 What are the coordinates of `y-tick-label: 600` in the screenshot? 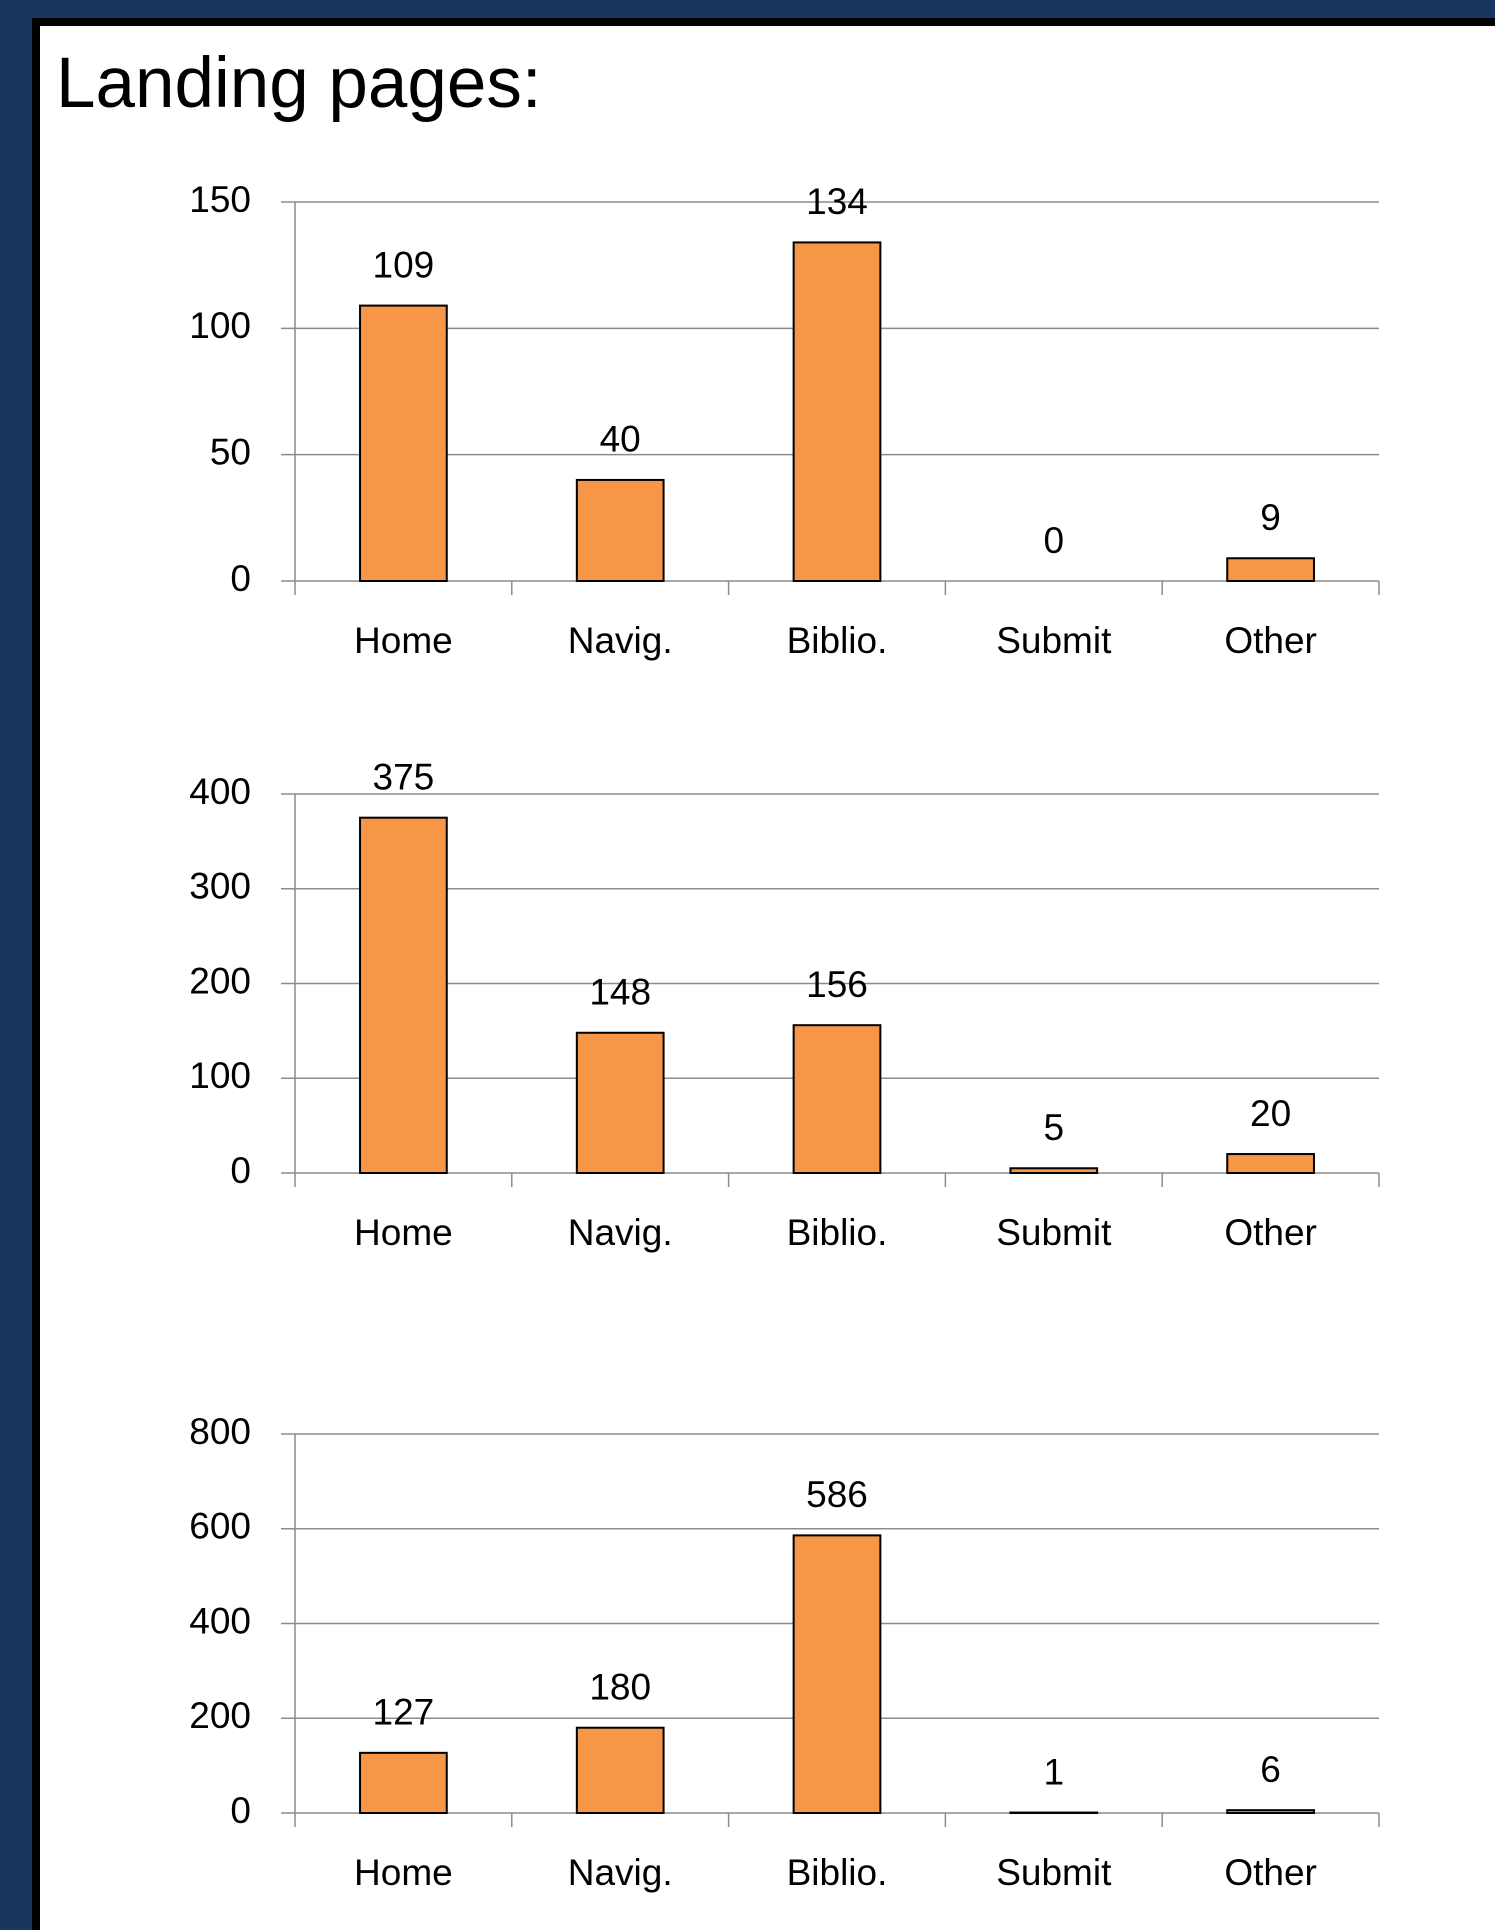 It's located at (220, 1526).